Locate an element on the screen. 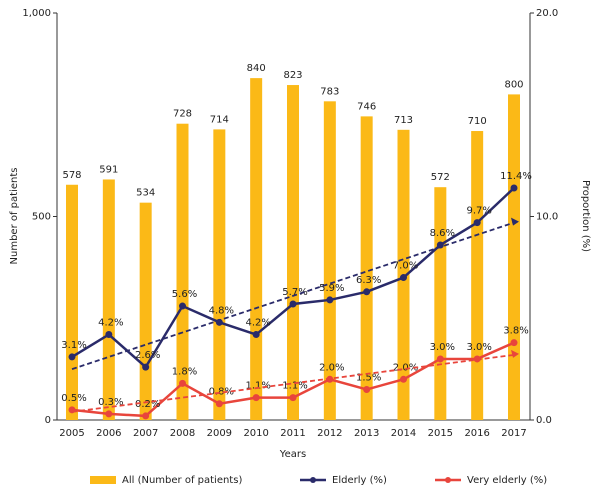  y-tick-label: 0 is located at coordinates (48, 420).